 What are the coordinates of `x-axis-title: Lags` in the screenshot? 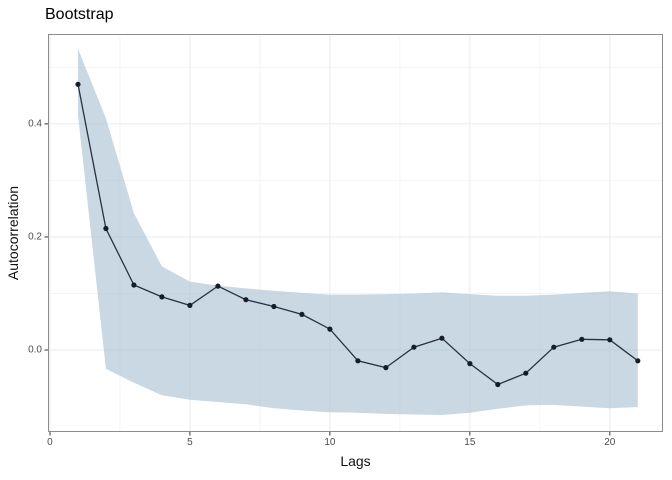 It's located at (355, 461).